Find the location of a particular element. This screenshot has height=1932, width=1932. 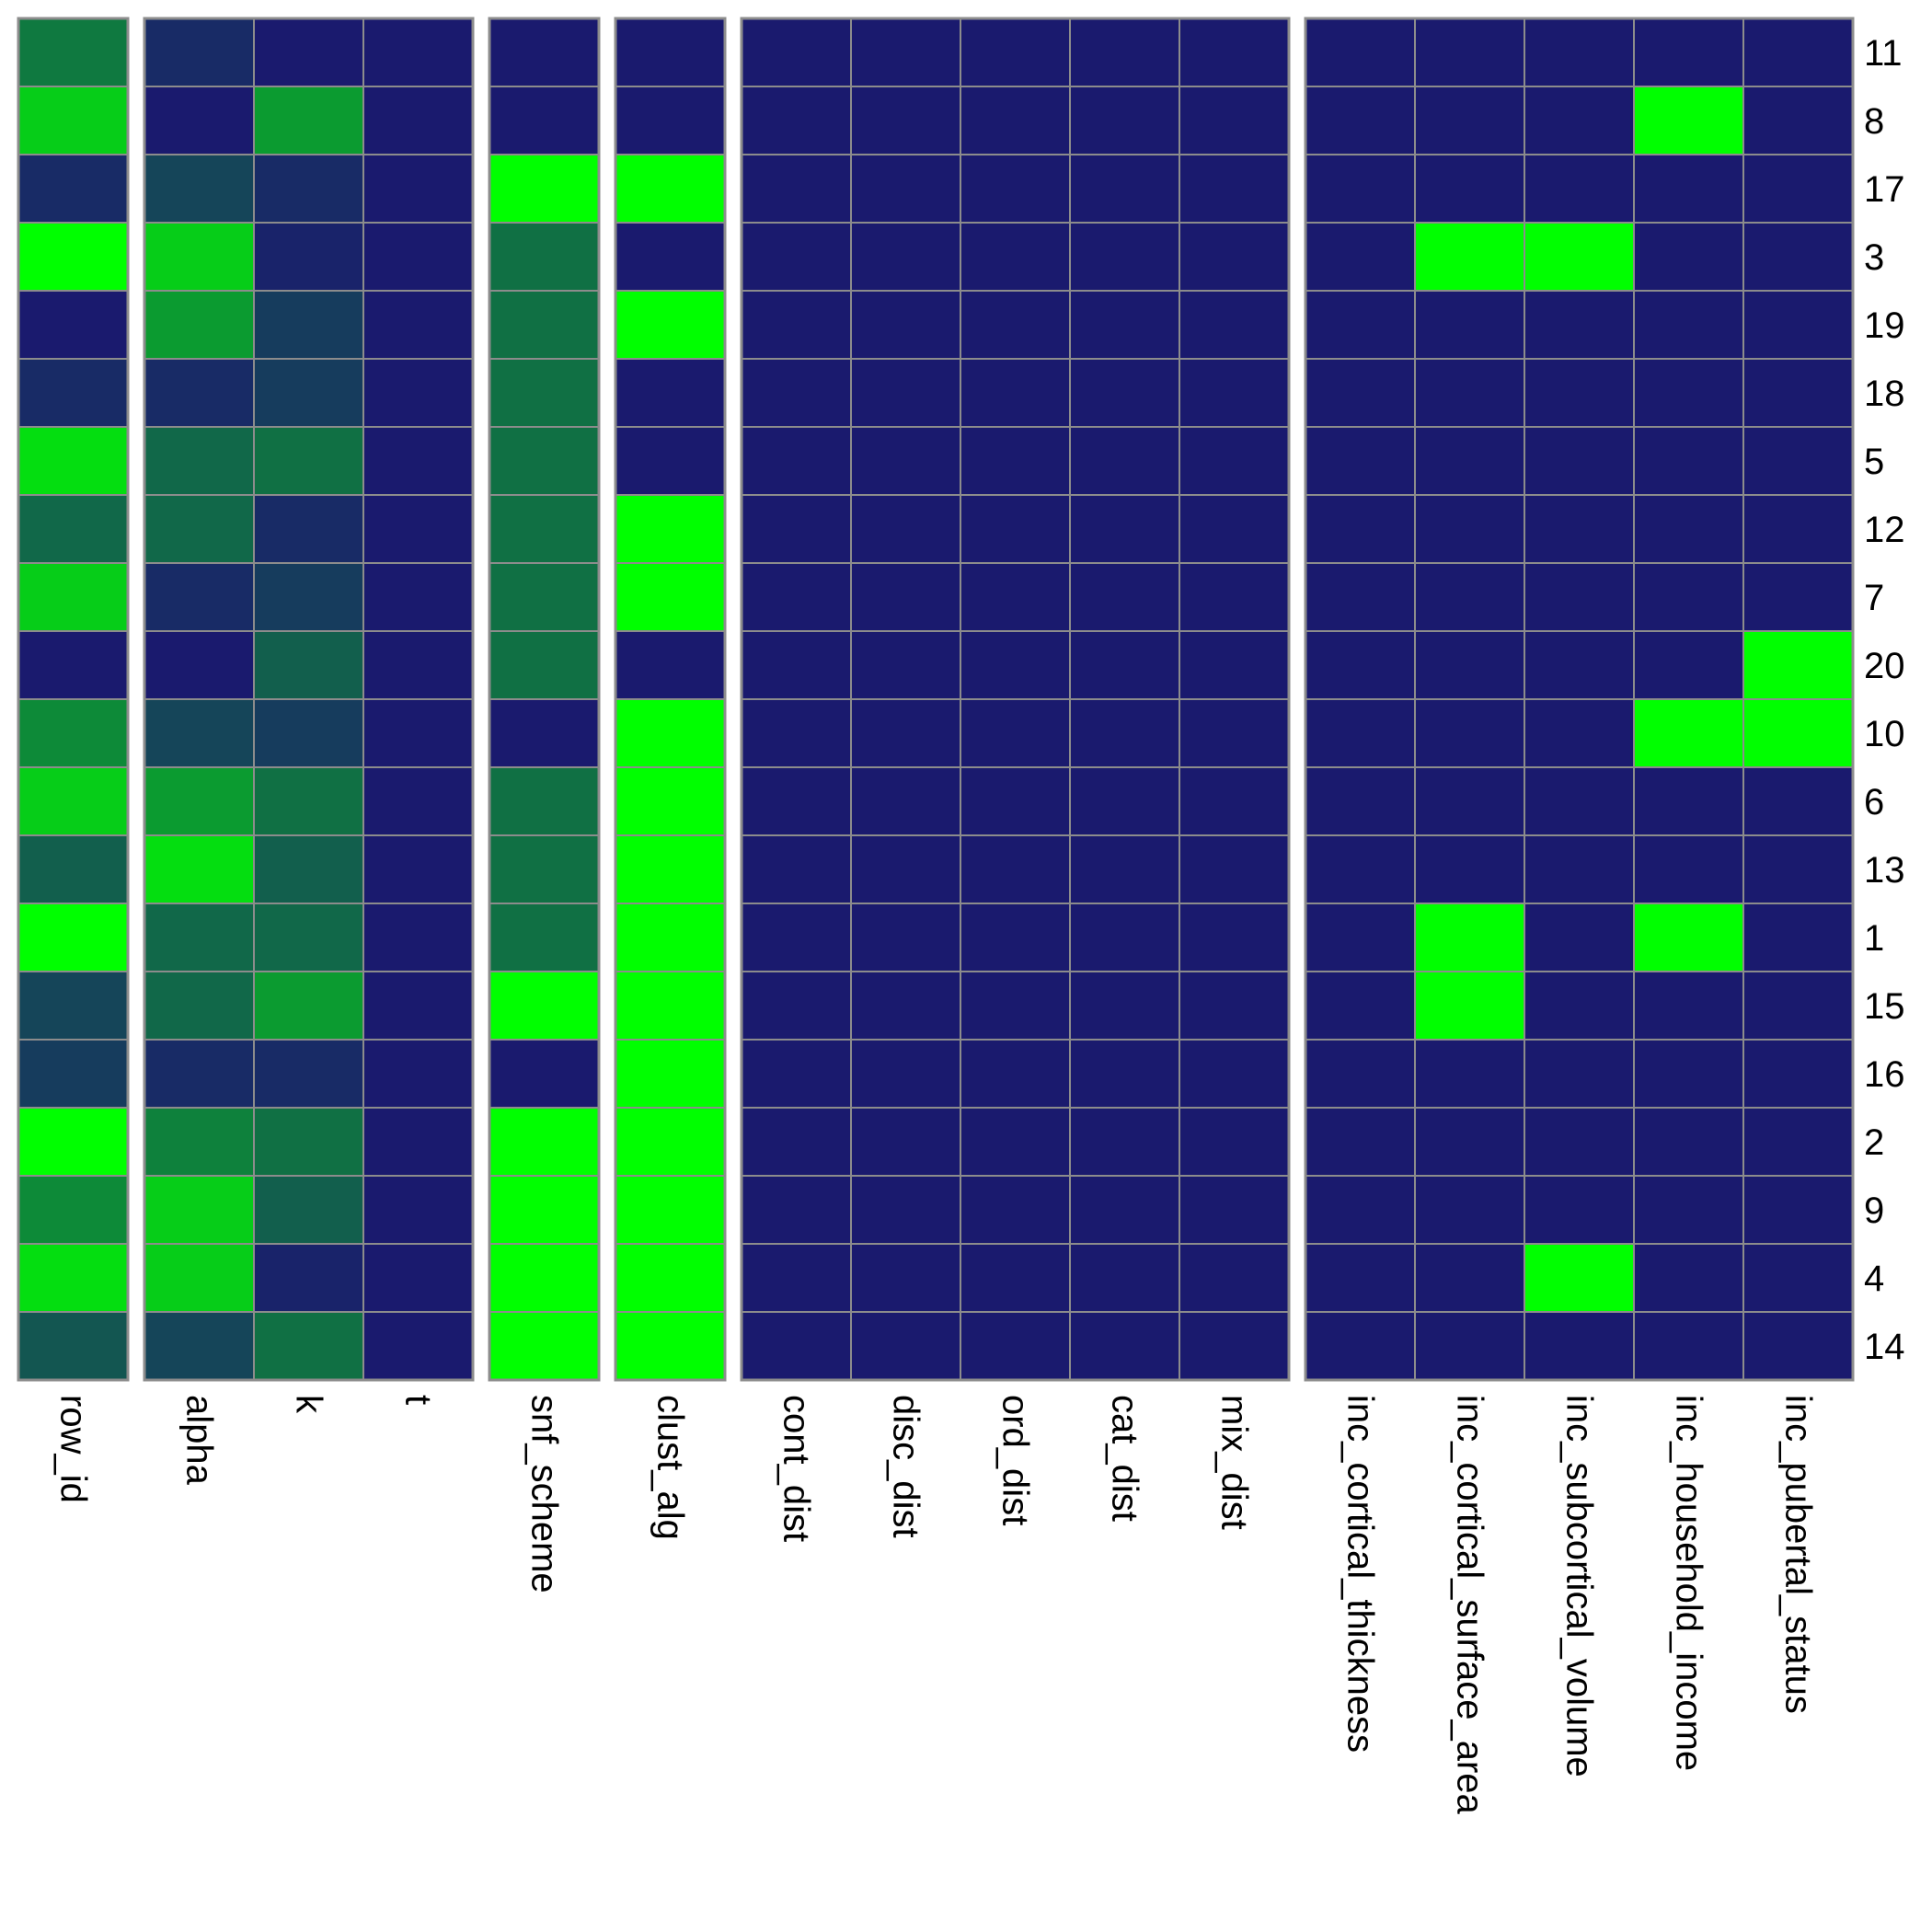

row-label-19: 19 is located at coordinates (1884, 325).